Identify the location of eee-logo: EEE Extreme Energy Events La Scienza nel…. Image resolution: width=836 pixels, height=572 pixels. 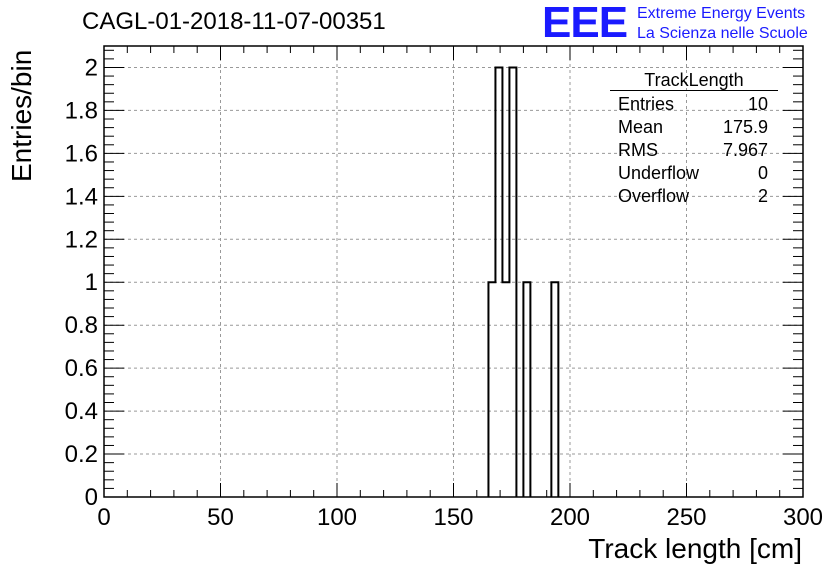
(685, 24).